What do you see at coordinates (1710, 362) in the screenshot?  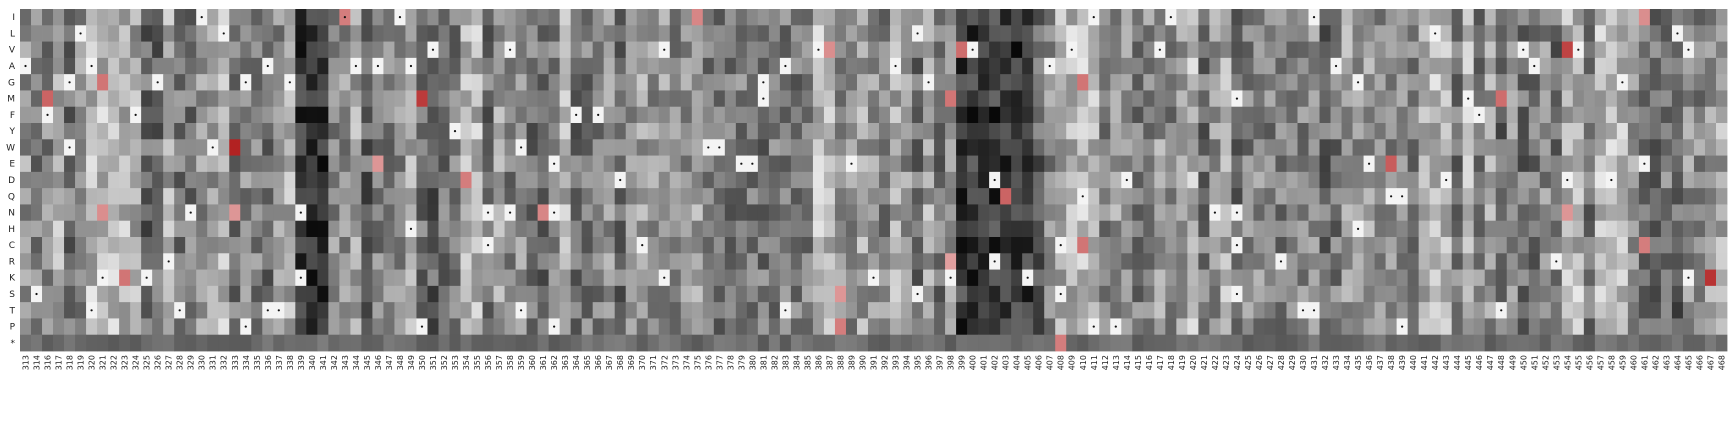 I see `column-label: 467` at bounding box center [1710, 362].